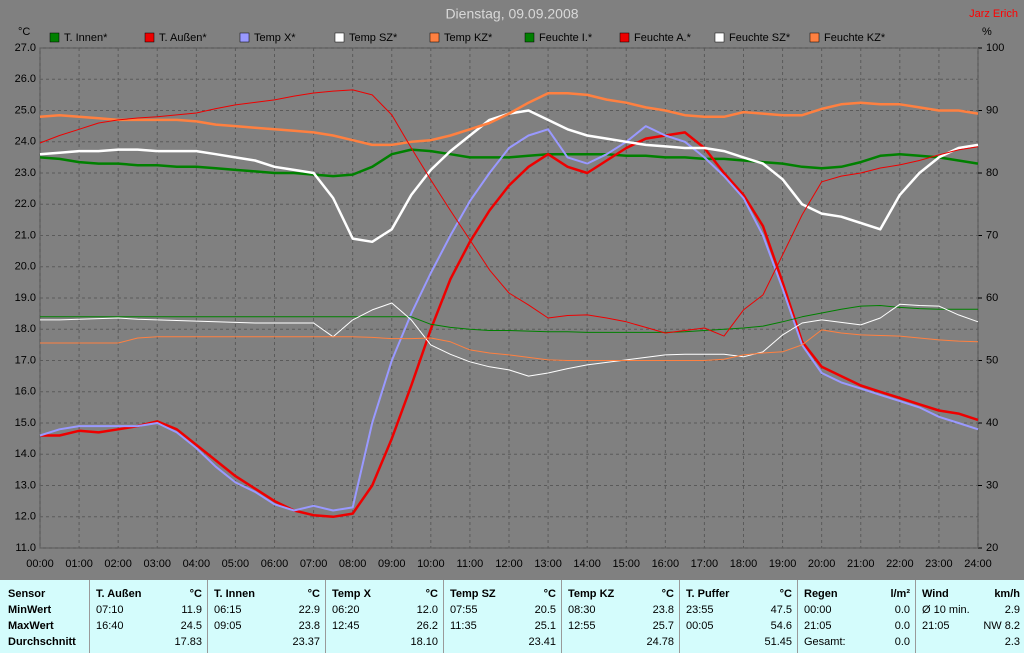 Image resolution: width=1024 pixels, height=653 pixels. Describe the element at coordinates (821, 594) in the screenshot. I see `table-cell: Regen` at that location.